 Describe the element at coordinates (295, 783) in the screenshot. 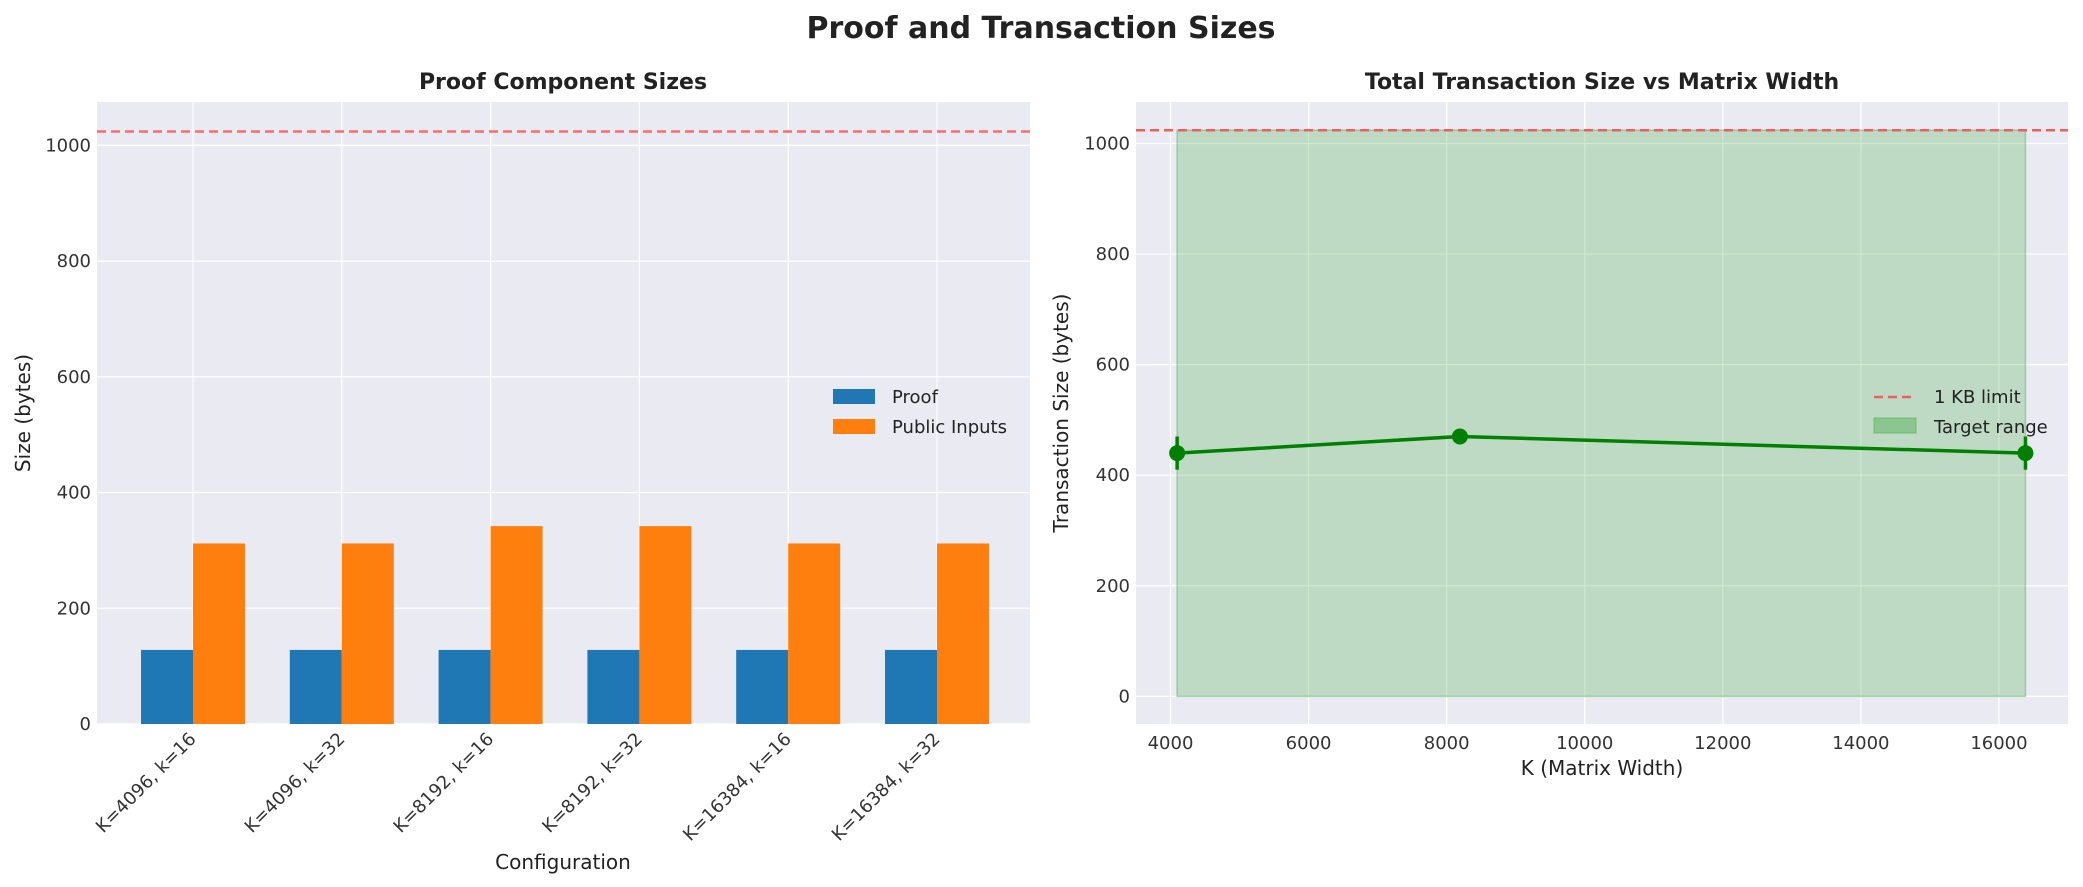

I see `x-tick-label: K=4096, k=32` at that location.